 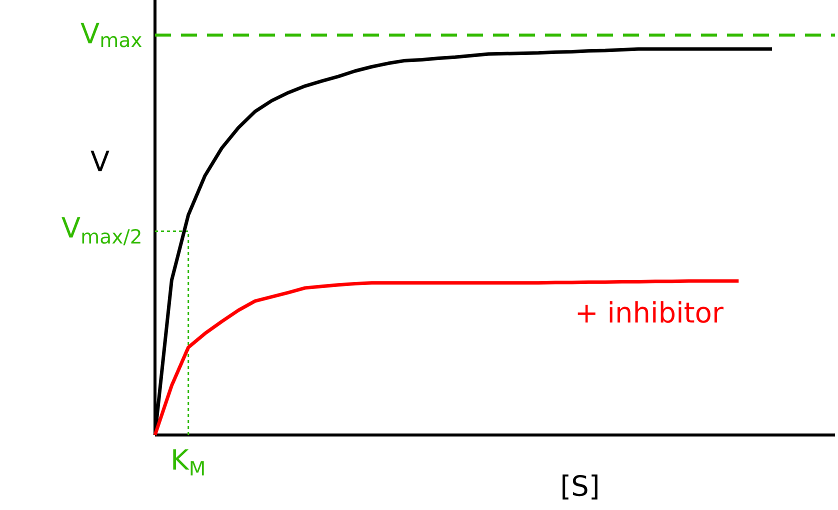 I want to click on ref-line-label: V$_{max/2}$, so click(x=101, y=231).